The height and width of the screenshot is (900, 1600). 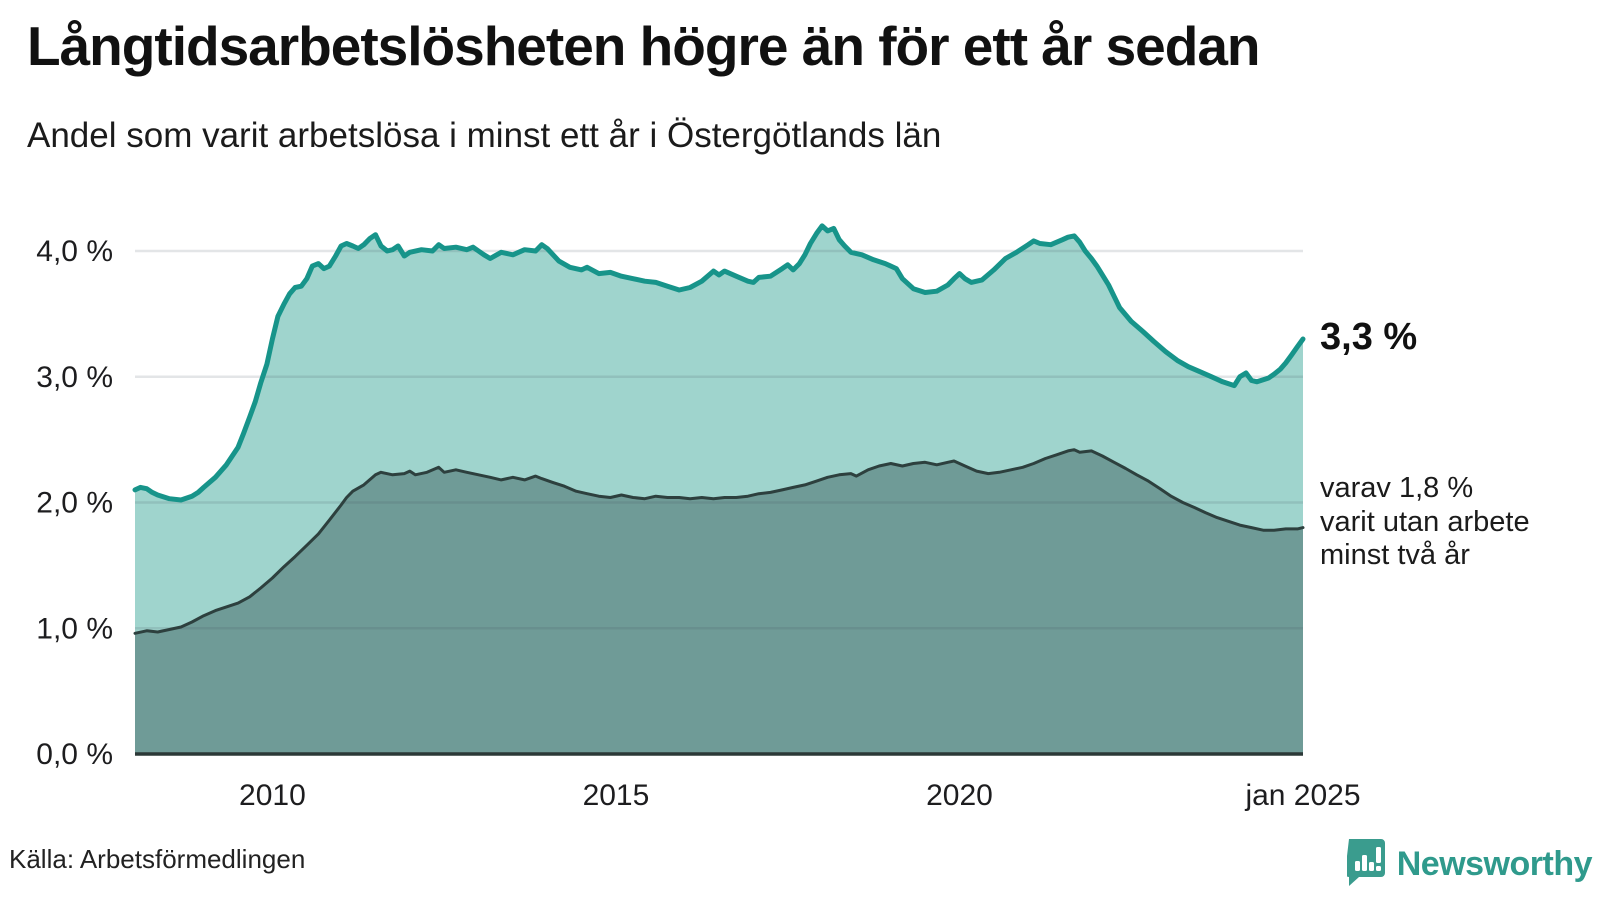 What do you see at coordinates (616, 795) in the screenshot?
I see `x-axis-tick-label: 2015` at bounding box center [616, 795].